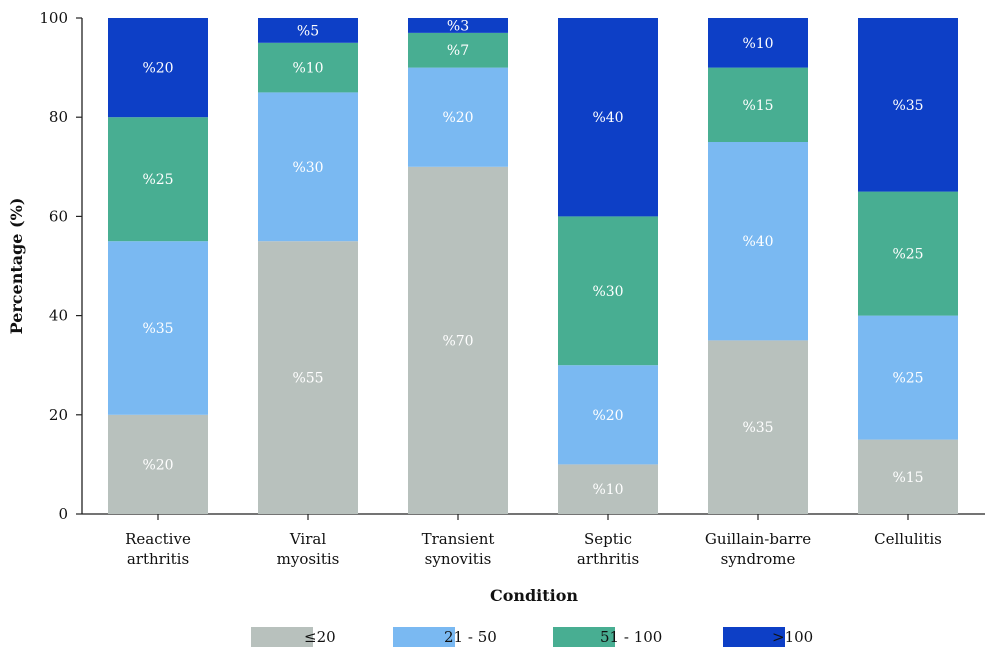 This screenshot has height=667, width=1000. I want to click on bar-segment-label: %3, so click(458, 26).